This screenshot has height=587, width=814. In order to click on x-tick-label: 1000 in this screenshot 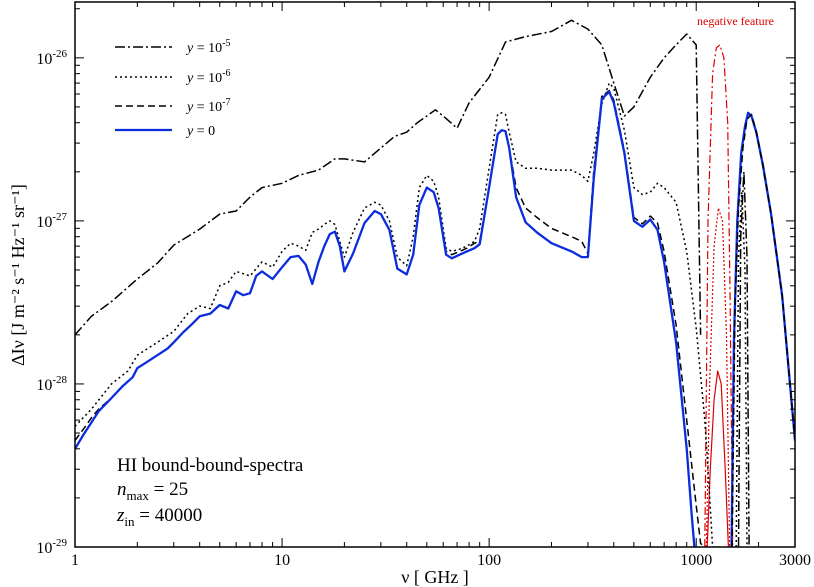, I will do `click(696, 560)`.